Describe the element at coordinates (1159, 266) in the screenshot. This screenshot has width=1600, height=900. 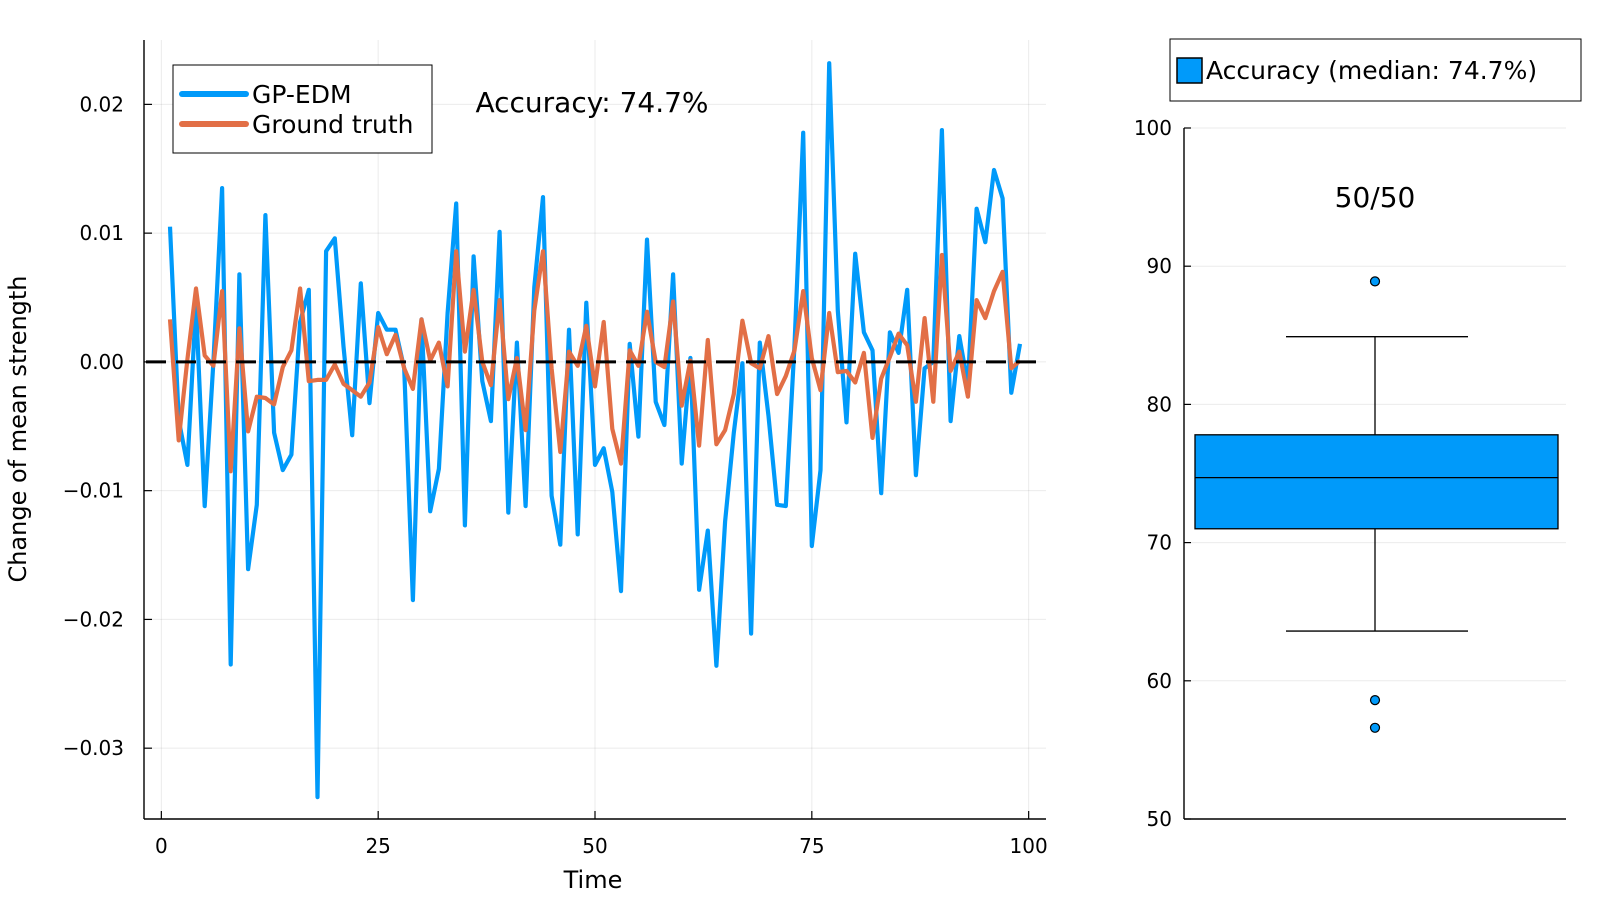
I see `y-tick-label: 90` at that location.